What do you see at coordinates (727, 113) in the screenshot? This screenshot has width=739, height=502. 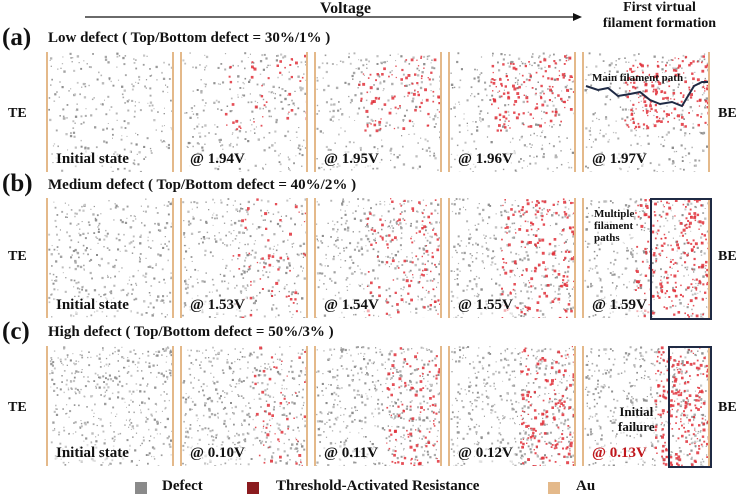 I see `row-a-be: BE` at bounding box center [727, 113].